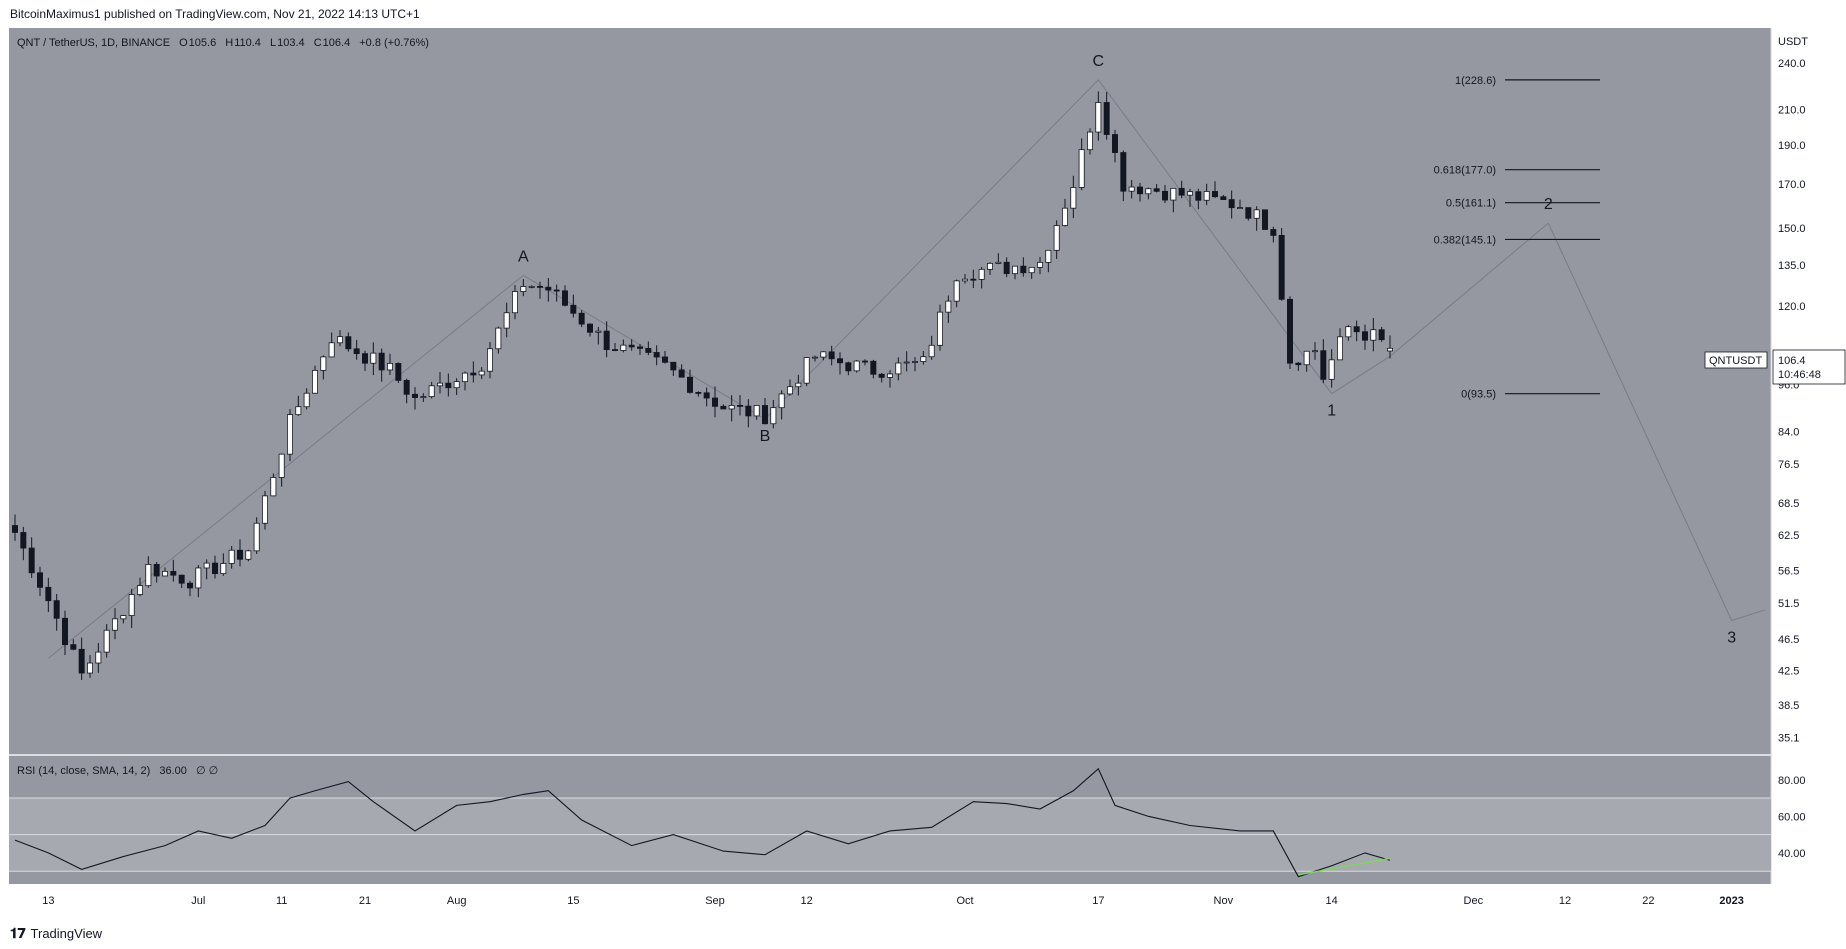 Image resolution: width=1846 pixels, height=949 pixels. What do you see at coordinates (117, 771) in the screenshot?
I see `rsi-legend: RSI (14, close, SMA, 14, 2) 36.00 ∅ ∅` at bounding box center [117, 771].